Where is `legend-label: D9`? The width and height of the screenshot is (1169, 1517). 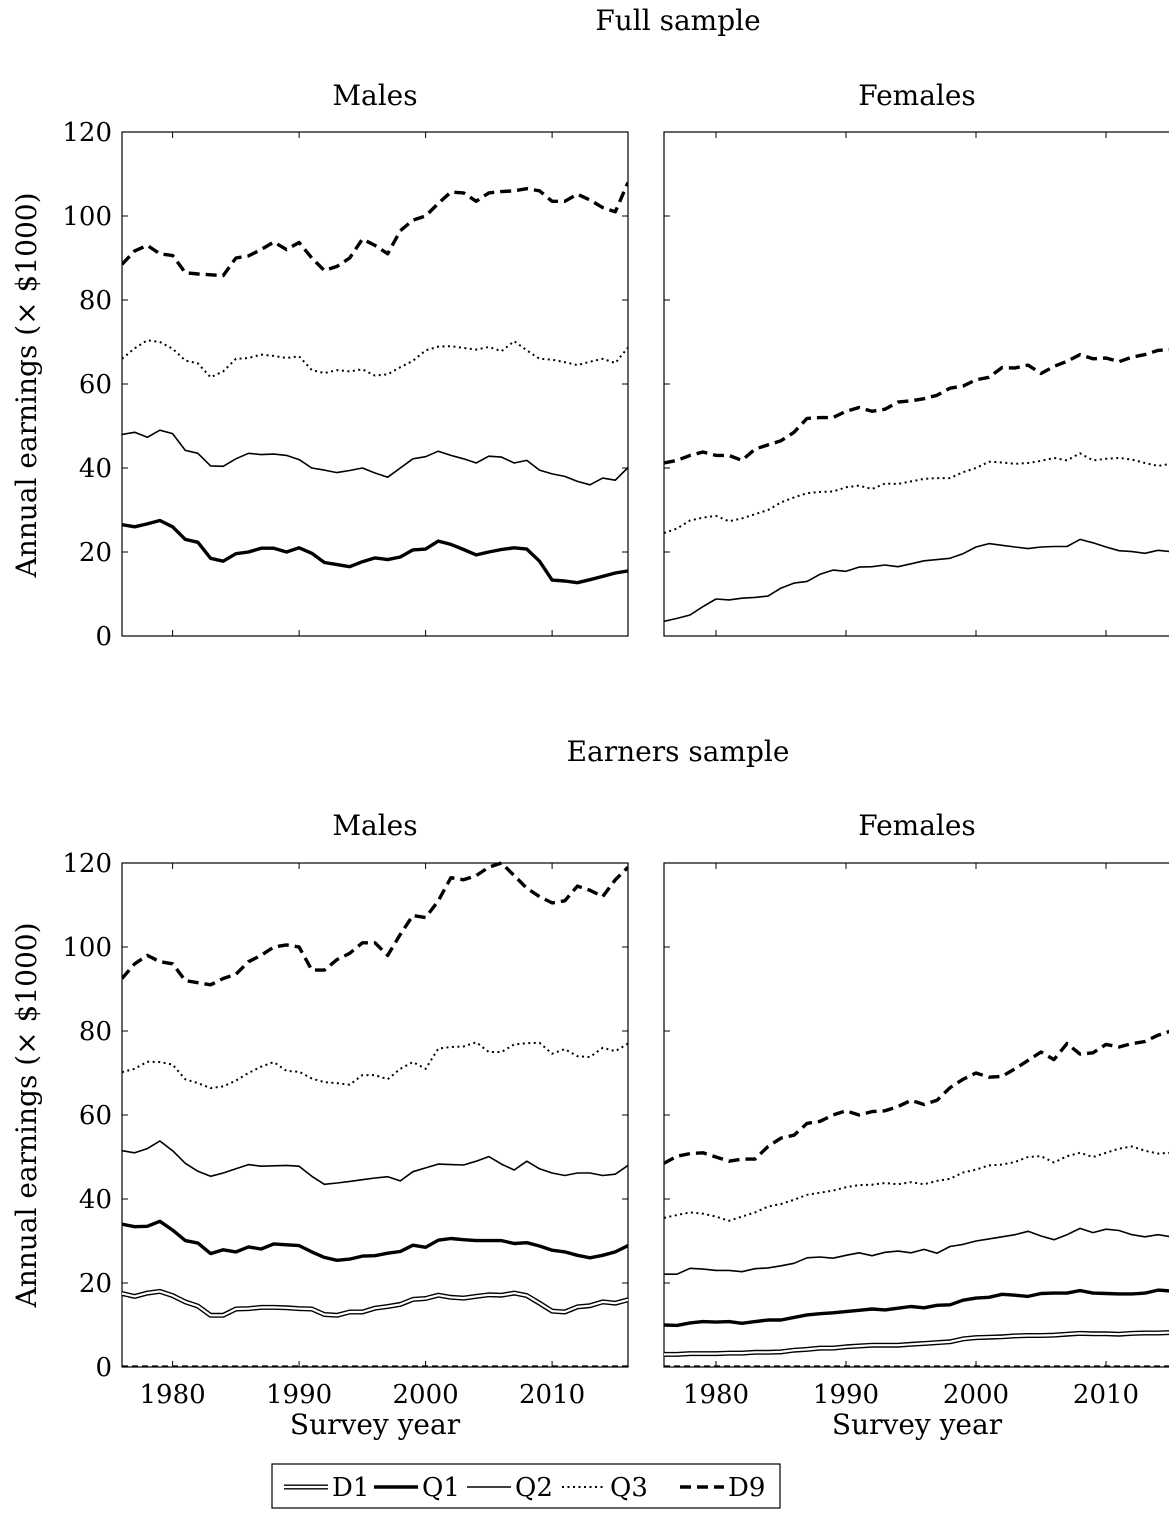 legend-label: D9 is located at coordinates (746, 1488).